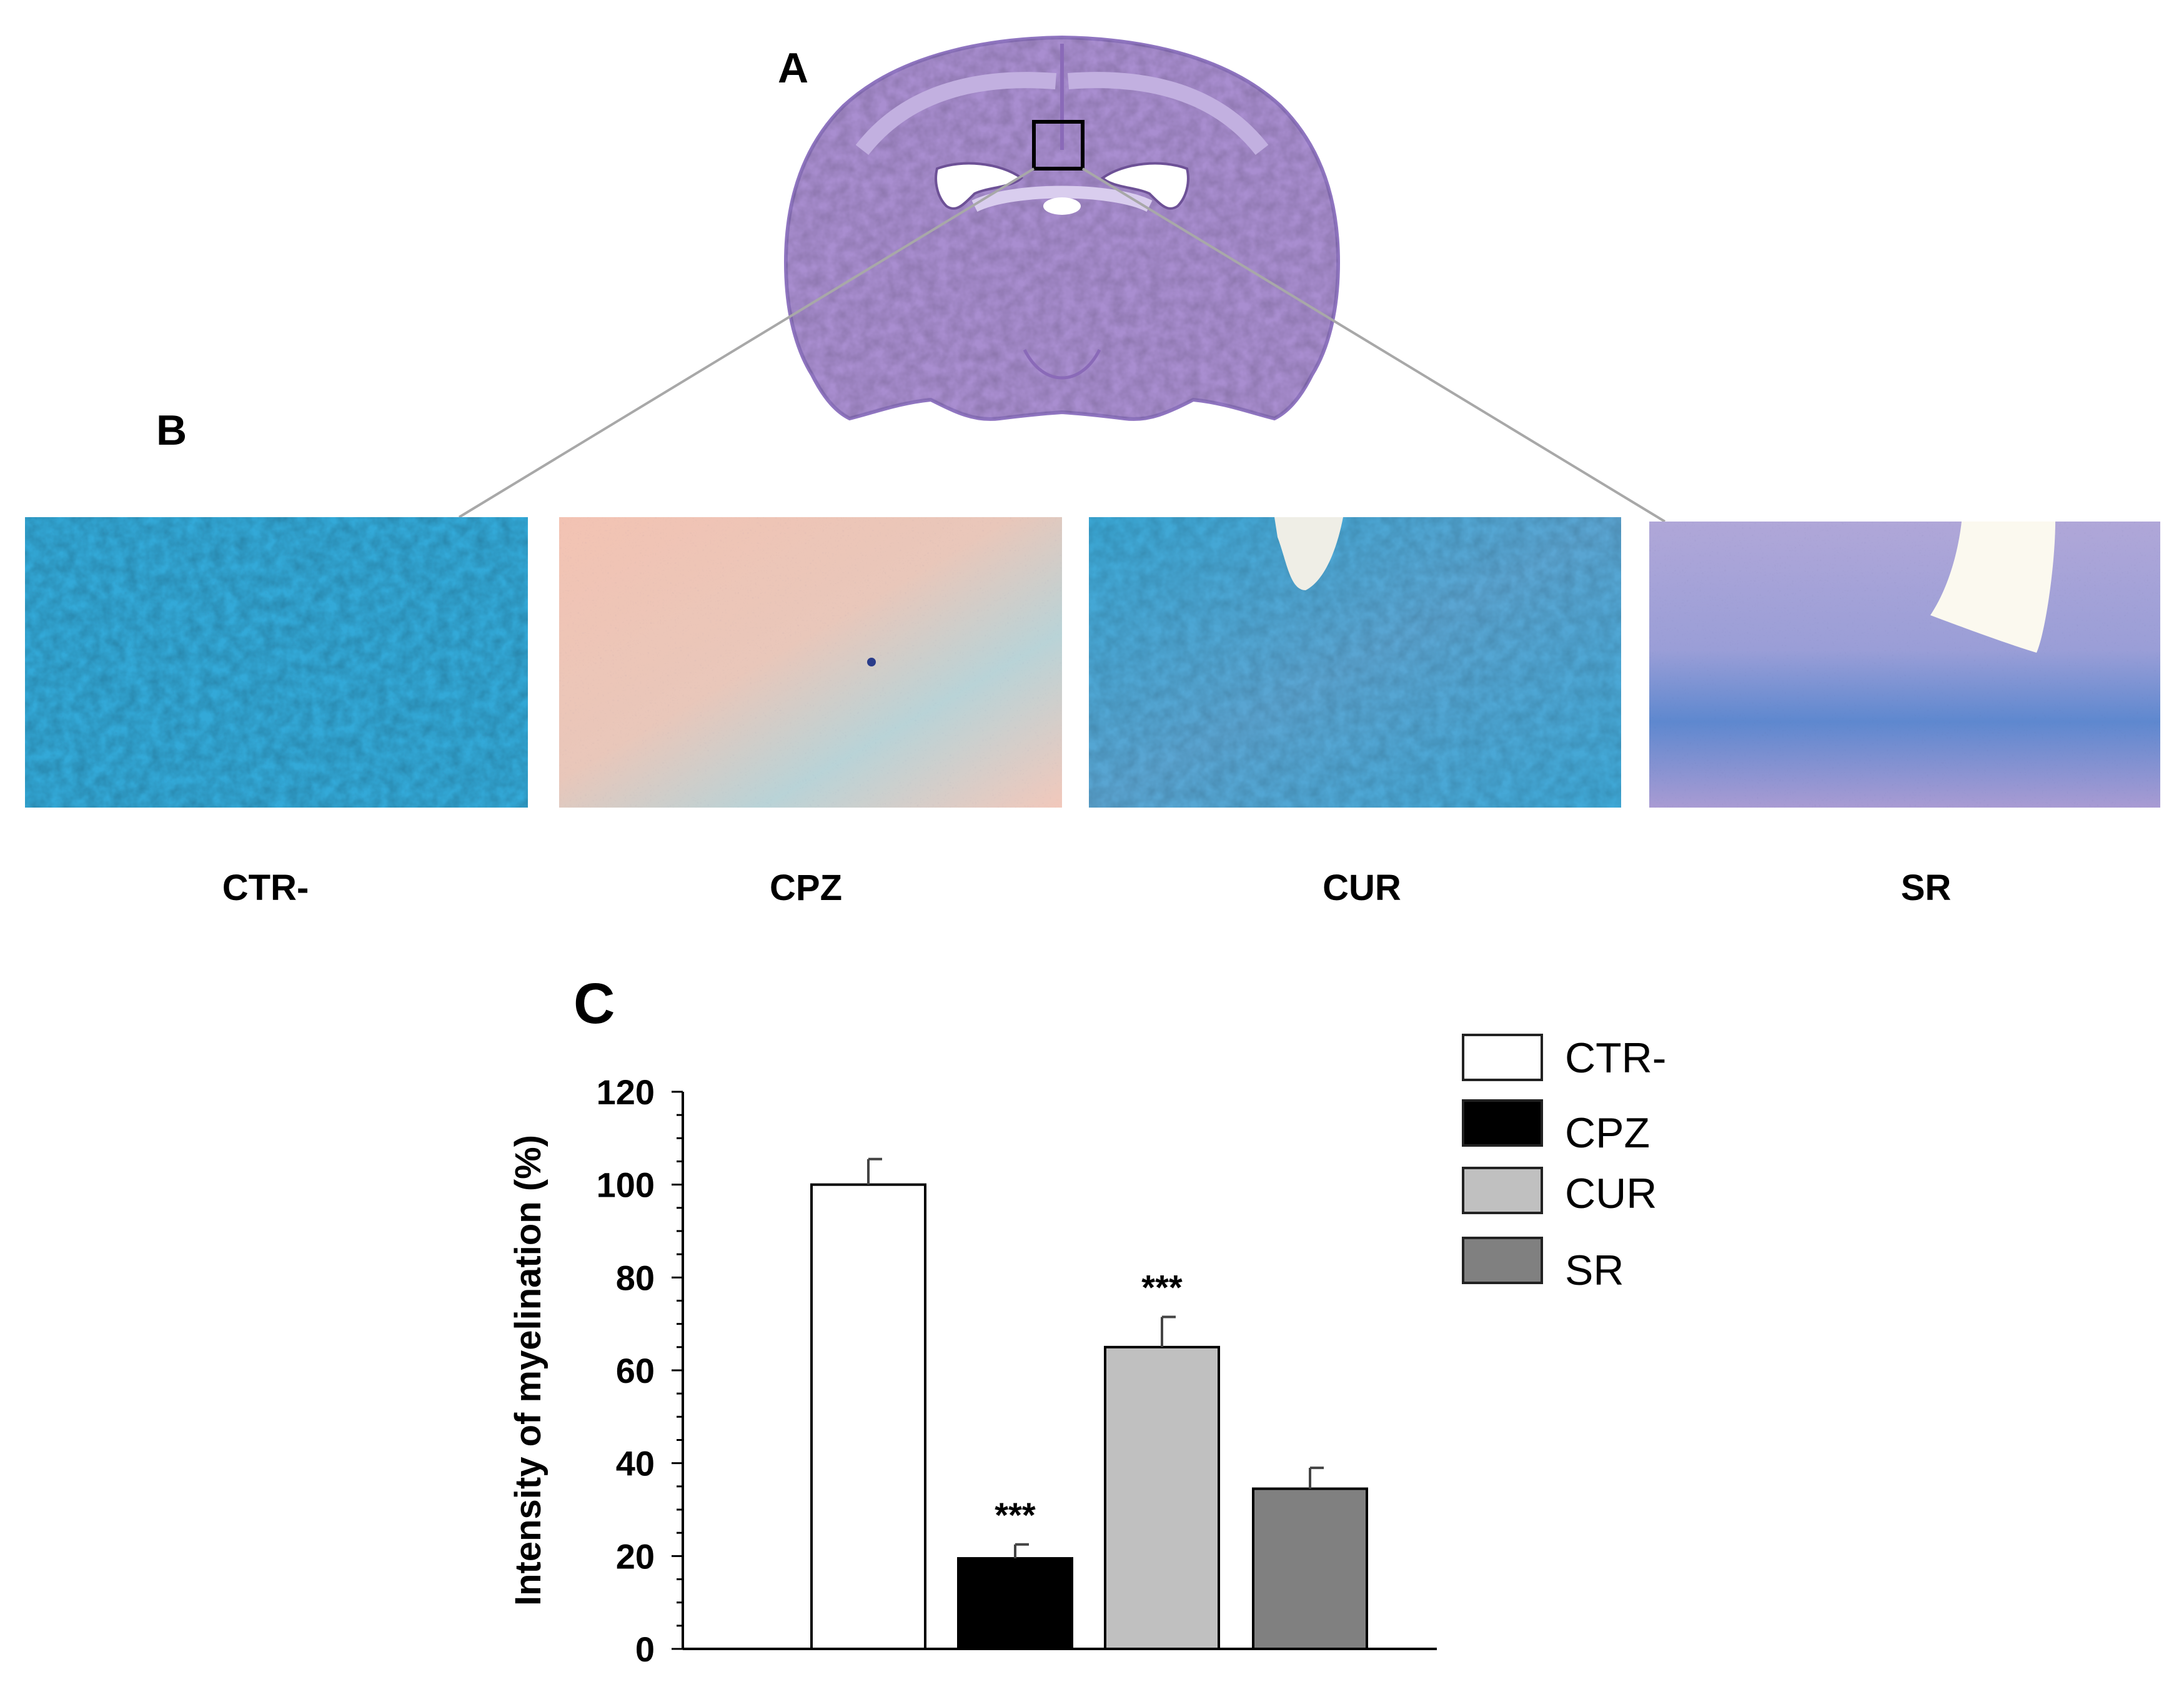  I want to click on y-tick-label: 0, so click(645, 1649).